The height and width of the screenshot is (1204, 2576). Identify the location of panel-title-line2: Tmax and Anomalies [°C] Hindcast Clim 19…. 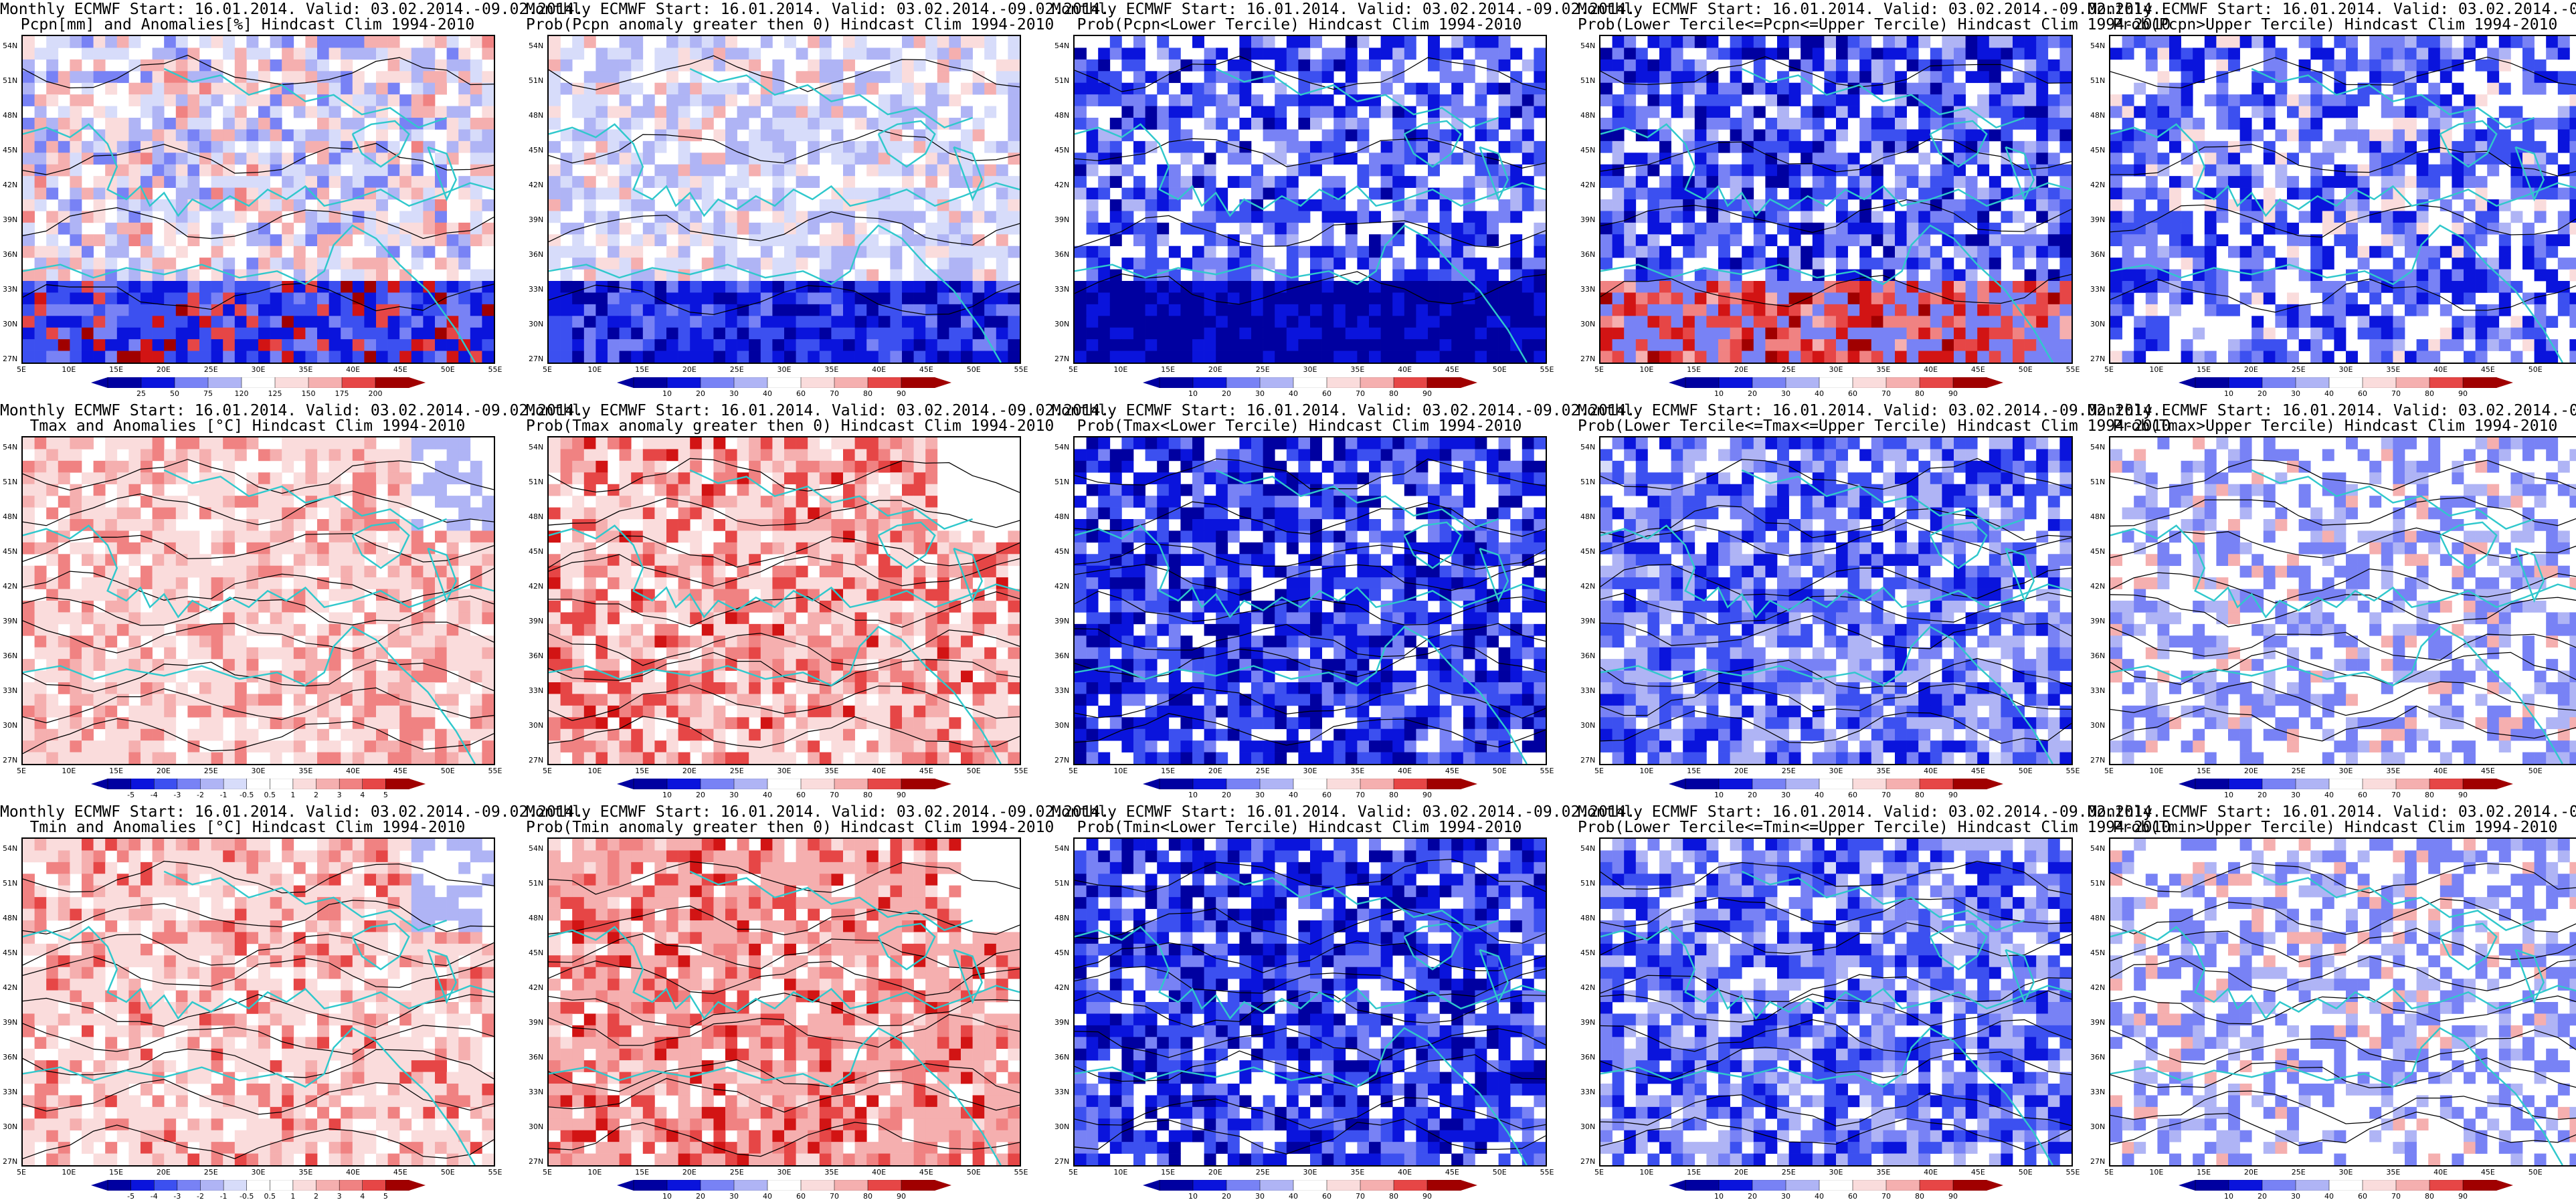
(248, 426).